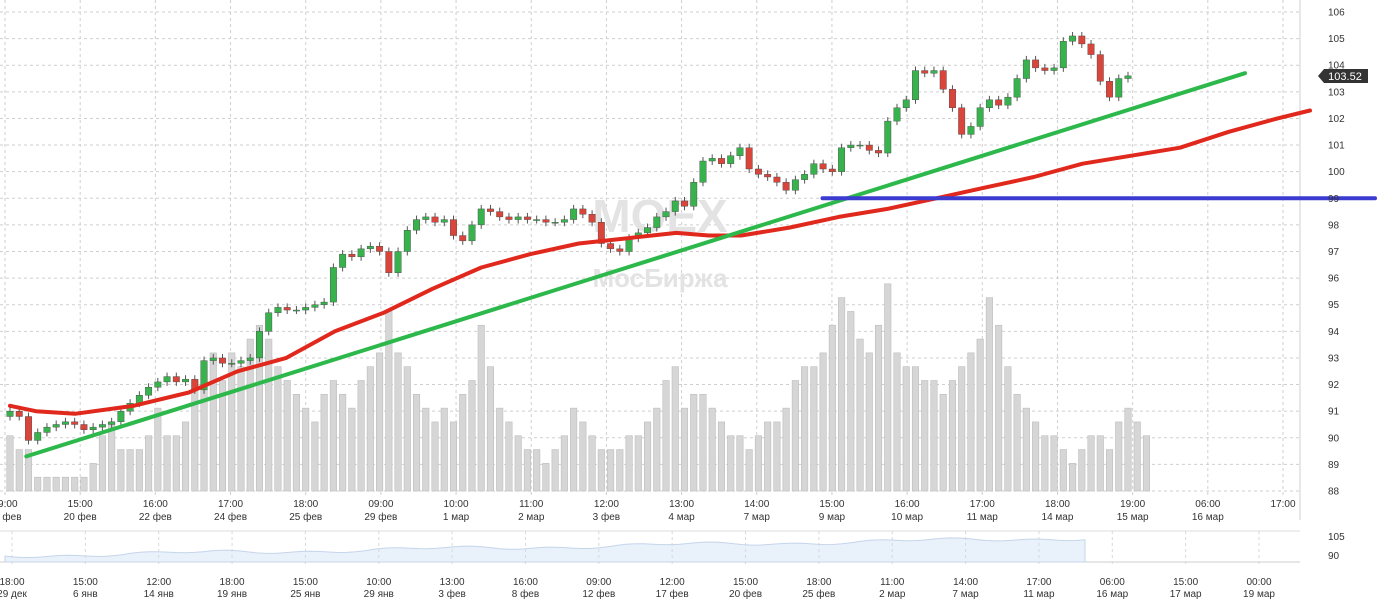 The width and height of the screenshot is (1380, 604). Describe the element at coordinates (1039, 594) in the screenshot. I see `navigator-x-date: 11 мар` at that location.